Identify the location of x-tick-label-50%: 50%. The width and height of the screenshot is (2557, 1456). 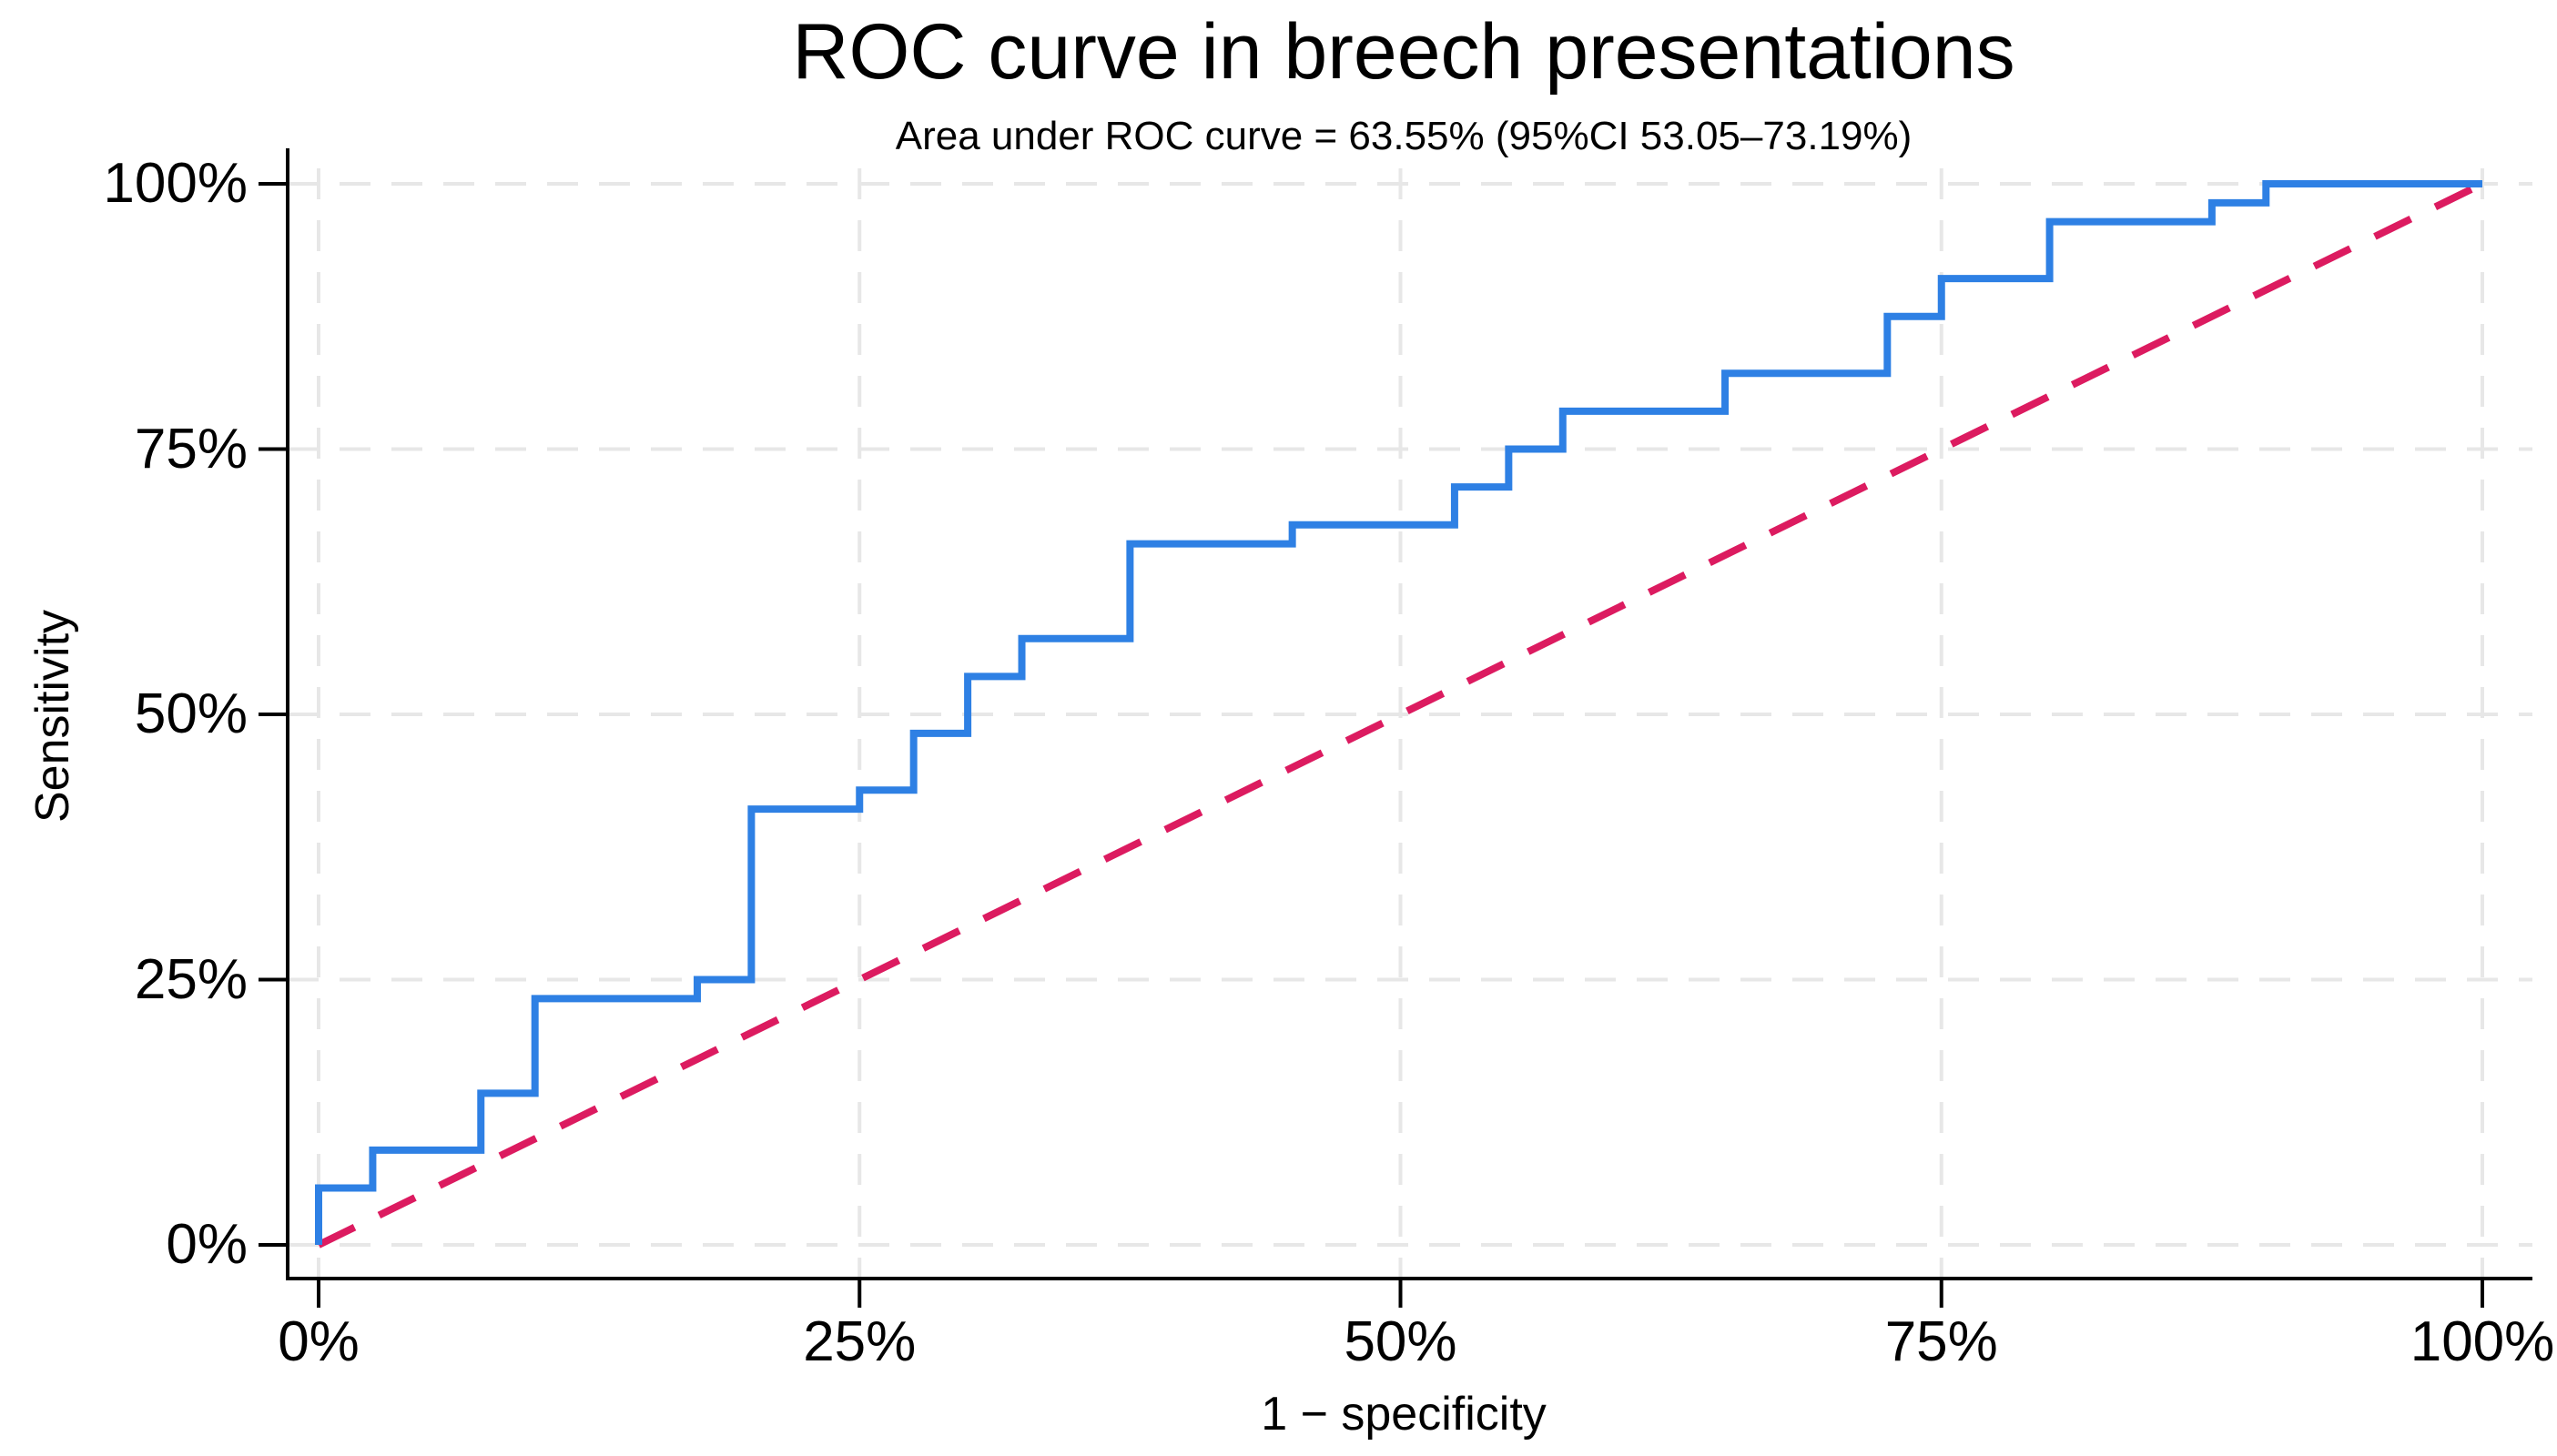
(1400, 1342).